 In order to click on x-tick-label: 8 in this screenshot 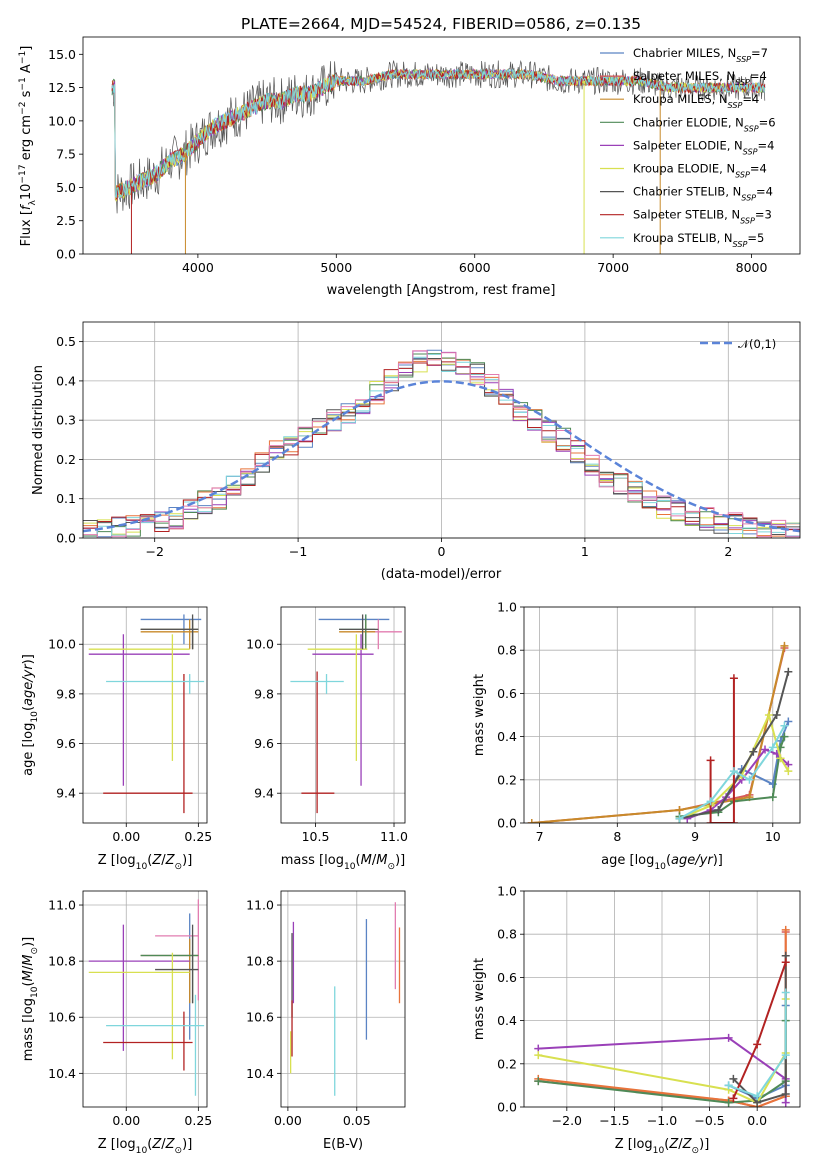, I will do `click(617, 836)`.